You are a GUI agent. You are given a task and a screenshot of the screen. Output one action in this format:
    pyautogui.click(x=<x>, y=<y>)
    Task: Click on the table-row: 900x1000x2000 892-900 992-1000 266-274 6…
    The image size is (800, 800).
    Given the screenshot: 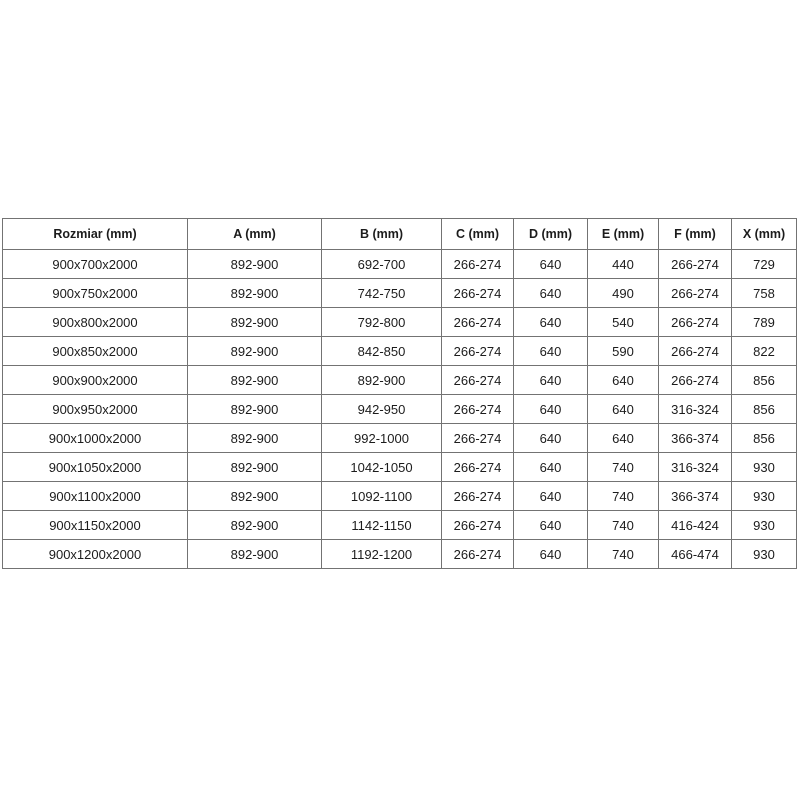 What is the action you would take?
    pyautogui.click(x=399, y=438)
    